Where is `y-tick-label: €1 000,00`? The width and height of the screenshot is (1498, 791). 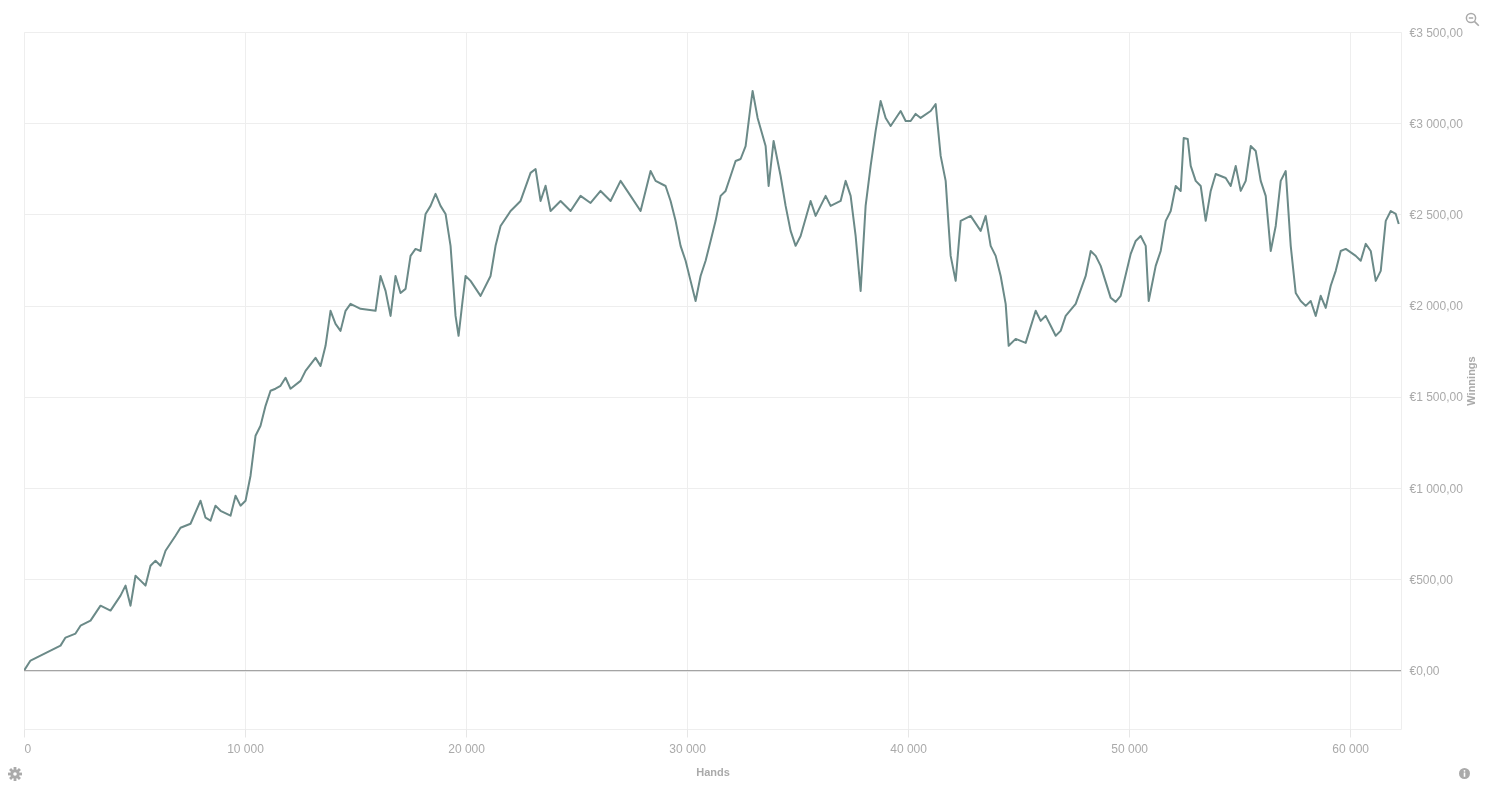
y-tick-label: €1 000,00 is located at coordinates (1436, 488).